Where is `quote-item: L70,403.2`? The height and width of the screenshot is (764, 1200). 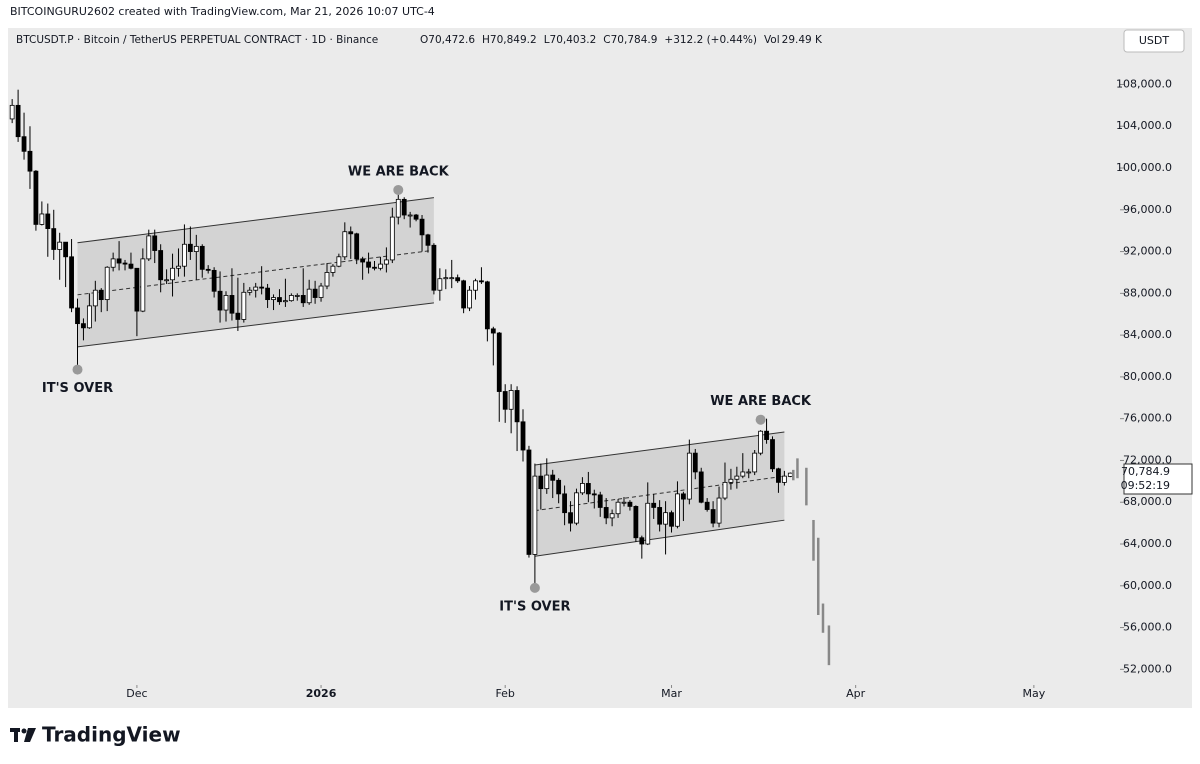
quote-item: L70,403.2 is located at coordinates (570, 40).